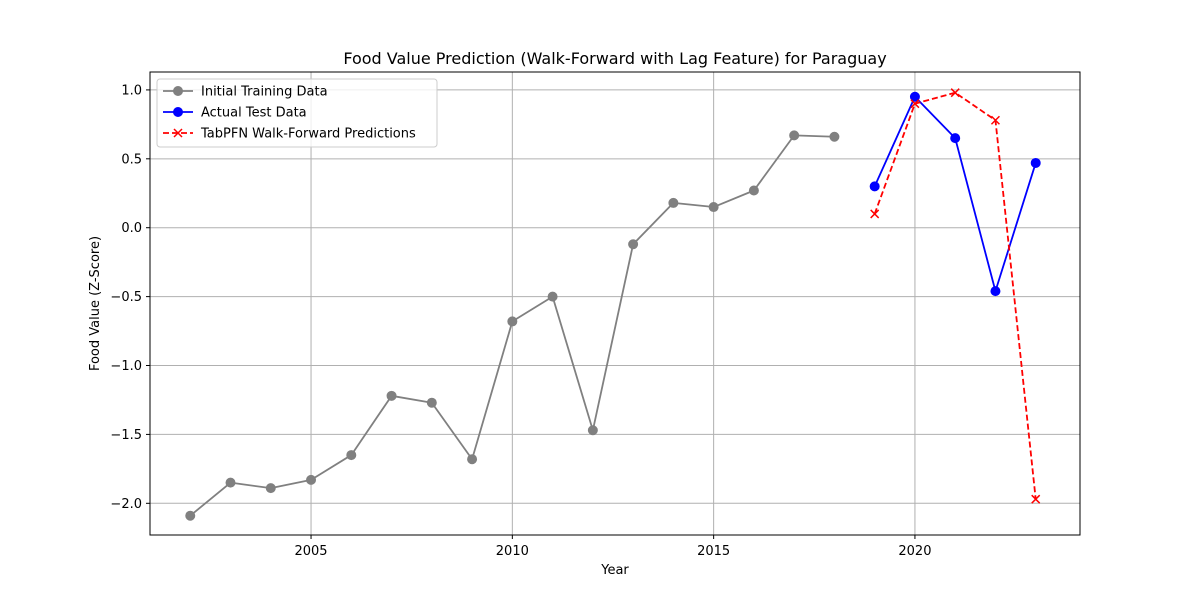 This screenshot has width=1200, height=600. I want to click on x-tick-label: 2005, so click(310, 551).